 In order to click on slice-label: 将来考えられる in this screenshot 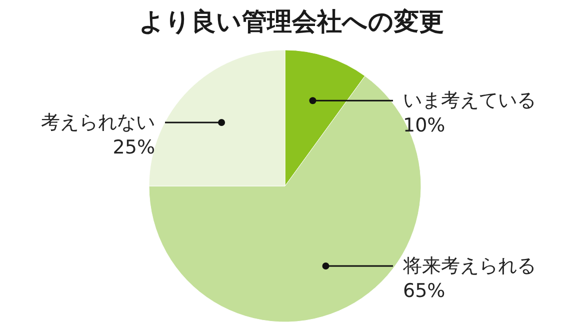, I will do `click(469, 265)`.